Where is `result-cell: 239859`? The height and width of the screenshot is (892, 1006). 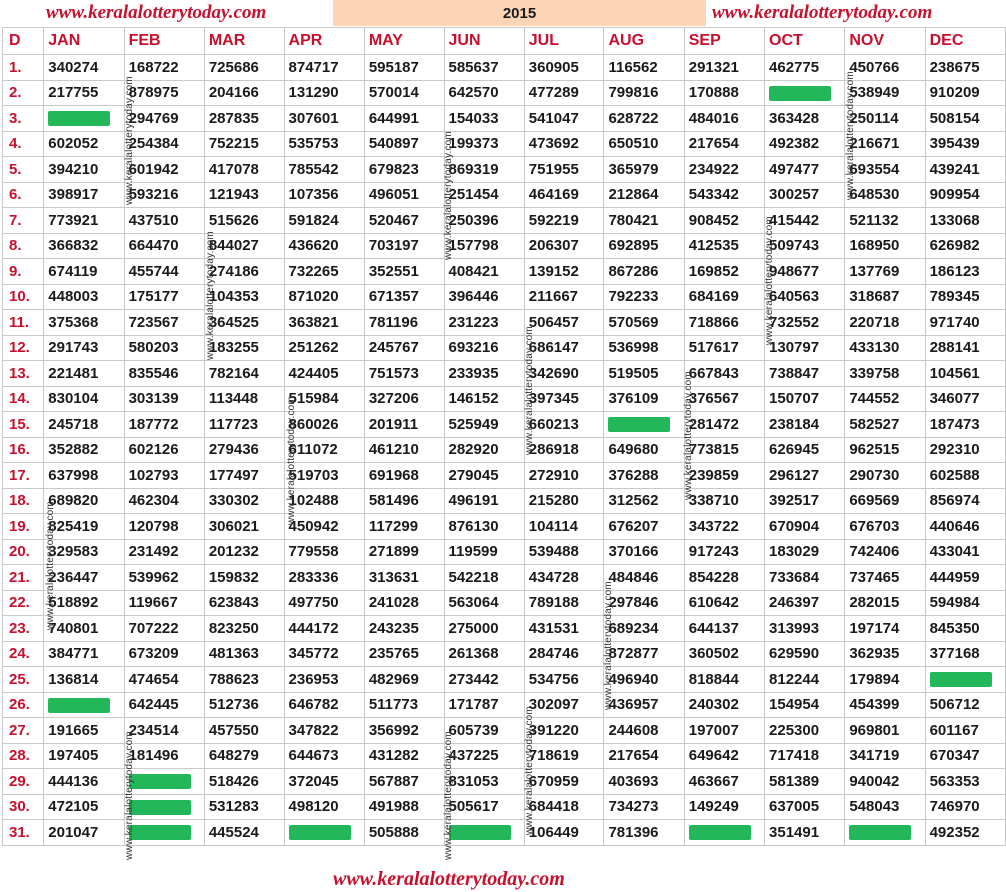 result-cell: 239859 is located at coordinates (724, 475).